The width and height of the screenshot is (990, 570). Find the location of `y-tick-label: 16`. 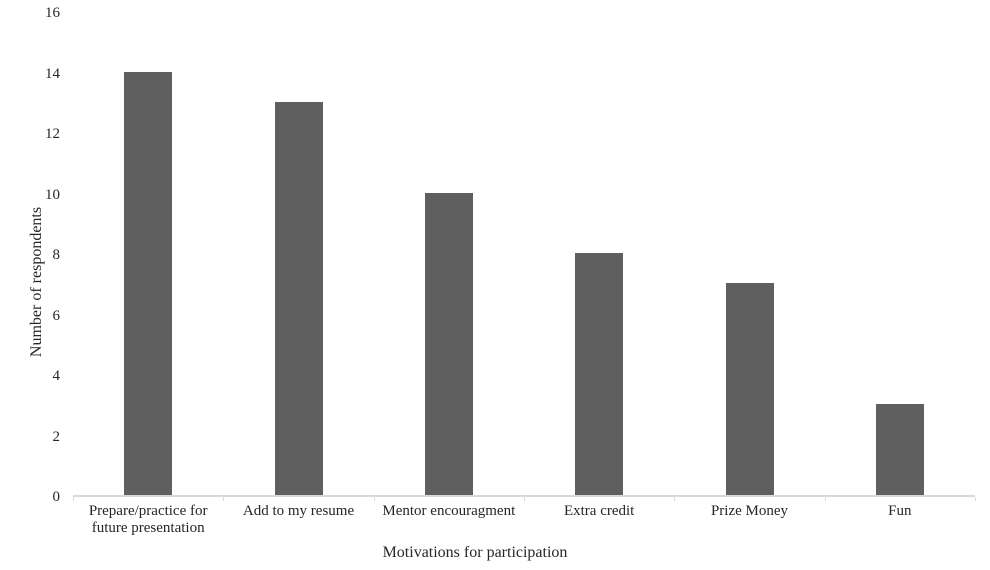

y-tick-label: 16 is located at coordinates (52, 13).